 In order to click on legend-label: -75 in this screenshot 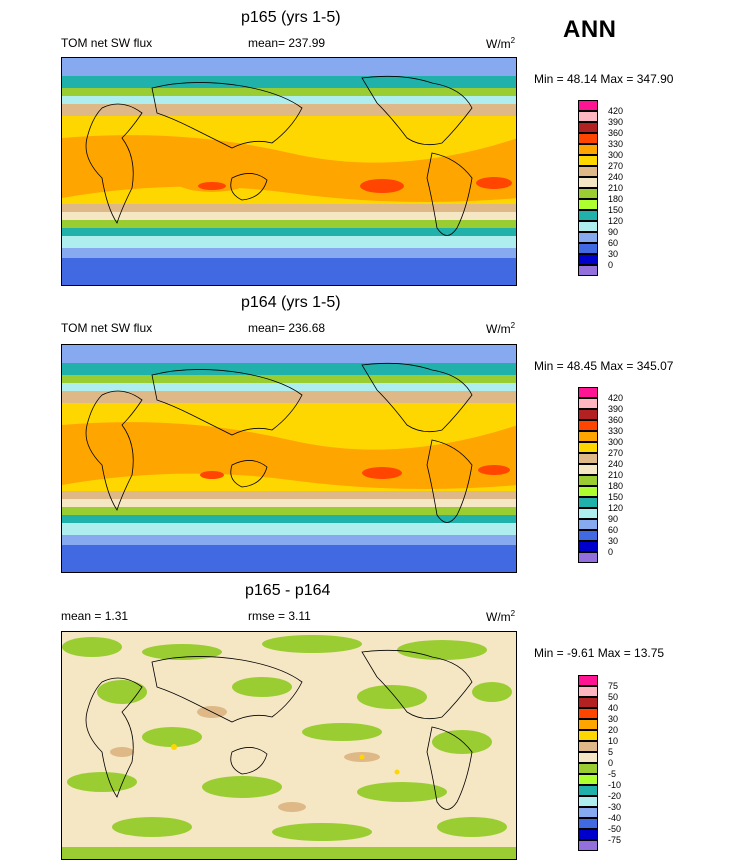, I will do `click(615, 840)`.